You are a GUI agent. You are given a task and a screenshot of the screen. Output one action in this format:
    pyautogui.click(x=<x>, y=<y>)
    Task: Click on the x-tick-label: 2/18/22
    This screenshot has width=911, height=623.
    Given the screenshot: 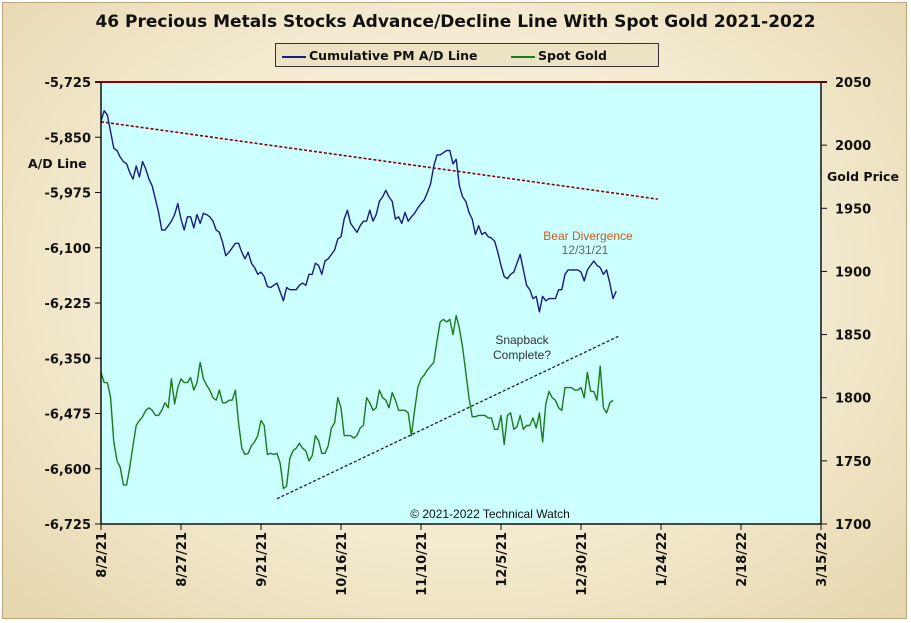 What is the action you would take?
    pyautogui.click(x=742, y=559)
    